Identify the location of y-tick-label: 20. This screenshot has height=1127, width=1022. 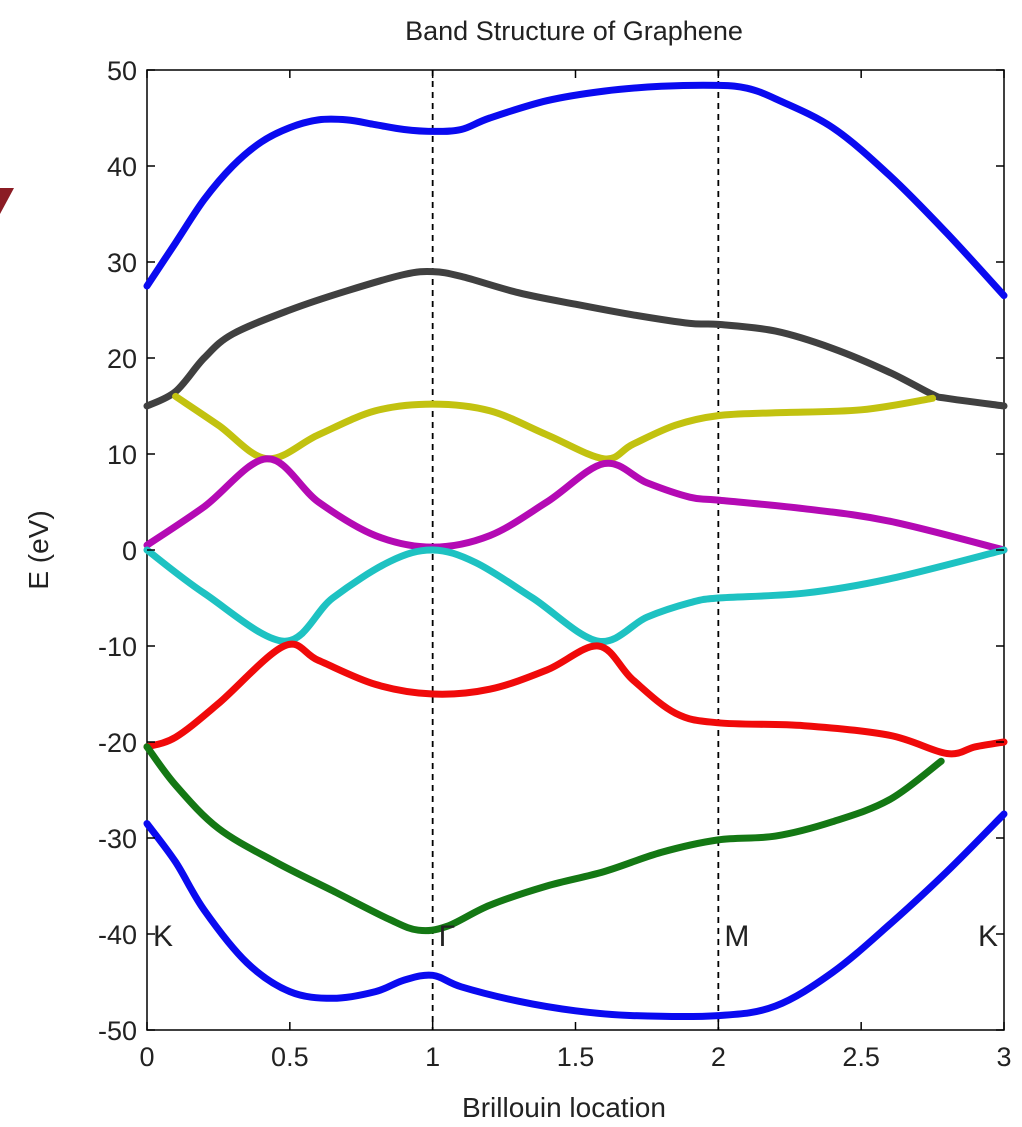
(122, 359).